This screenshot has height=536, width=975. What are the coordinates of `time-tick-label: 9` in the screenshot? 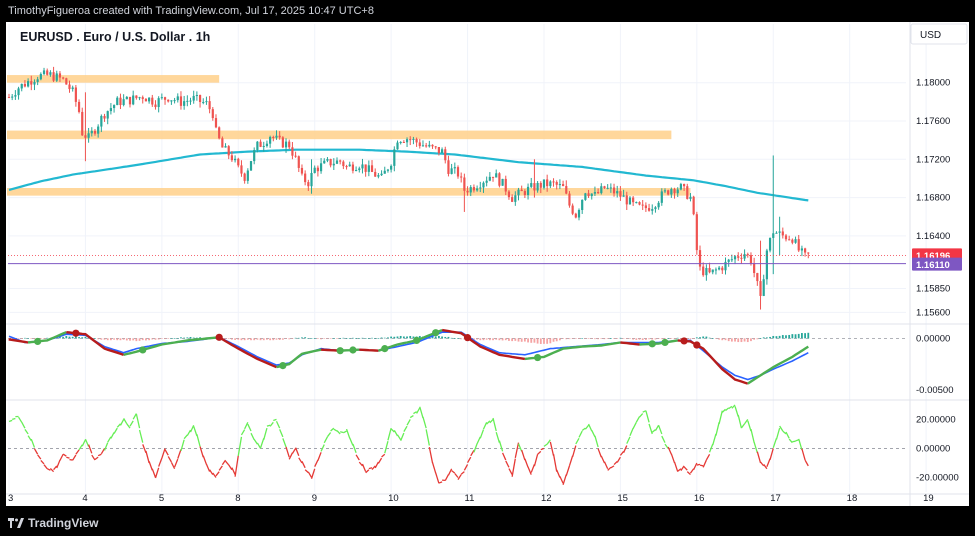 It's located at (314, 498).